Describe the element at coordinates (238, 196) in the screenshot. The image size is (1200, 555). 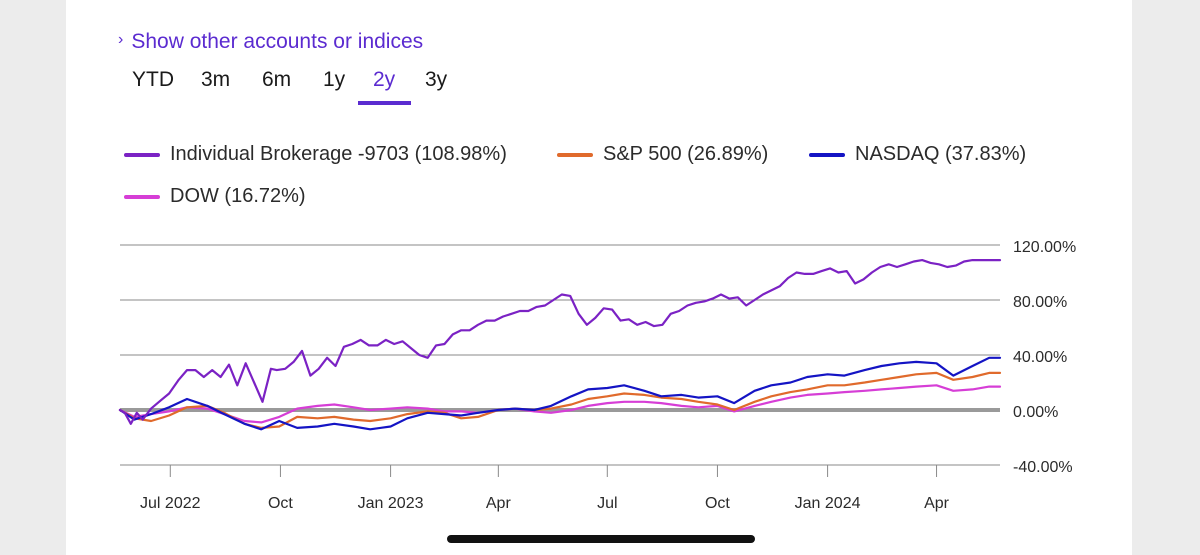
I see `legend-label-dow: DOW (16.72%)` at that location.